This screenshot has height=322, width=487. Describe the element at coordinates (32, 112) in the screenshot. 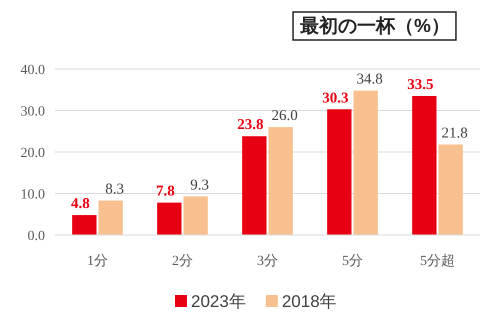

I see `y-tick-label: 30.0` at that location.